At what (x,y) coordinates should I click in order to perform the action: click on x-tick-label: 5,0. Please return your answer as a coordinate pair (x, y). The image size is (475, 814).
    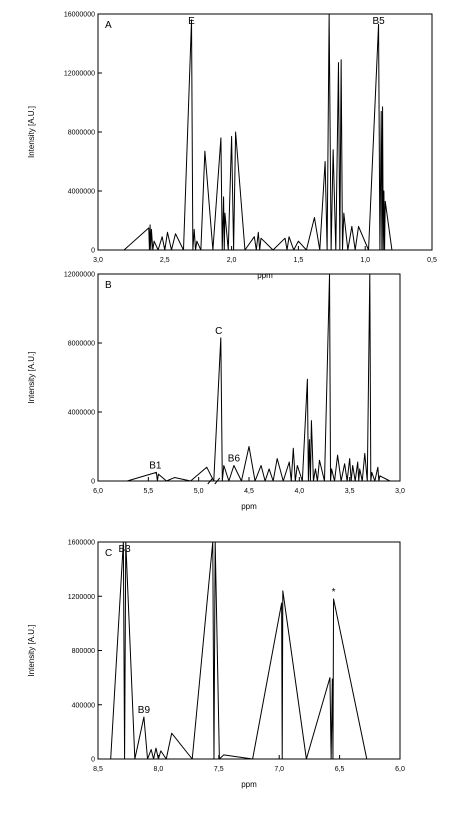
    Looking at the image, I should click on (199, 491).